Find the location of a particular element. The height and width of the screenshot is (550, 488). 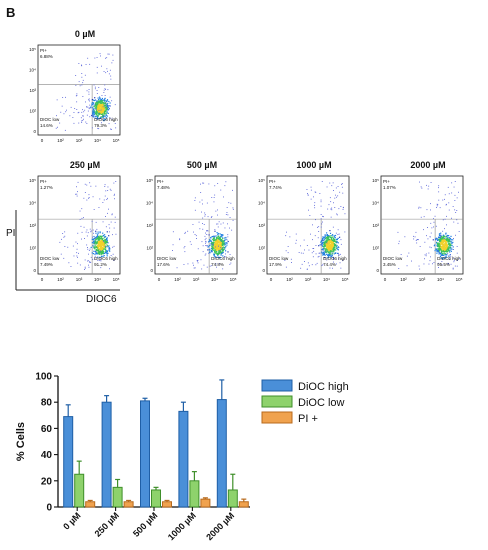

gate-pct-dioc-low: 7.49% is located at coordinates (46, 264).